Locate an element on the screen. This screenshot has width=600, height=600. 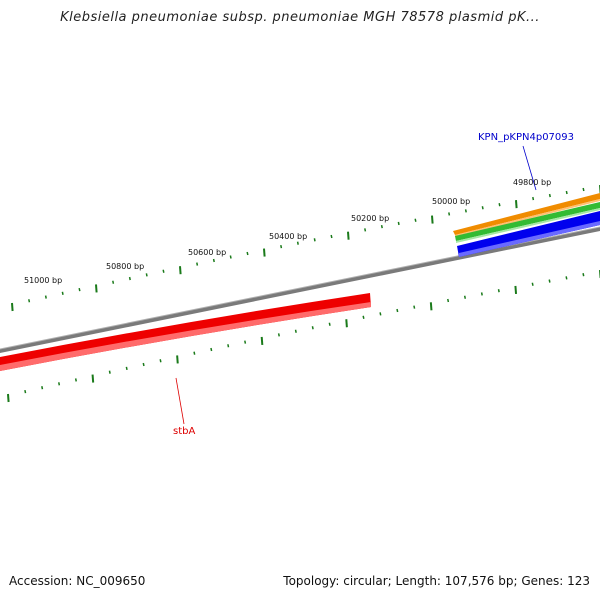
tick-label: 50600 bp is located at coordinates (207, 252).